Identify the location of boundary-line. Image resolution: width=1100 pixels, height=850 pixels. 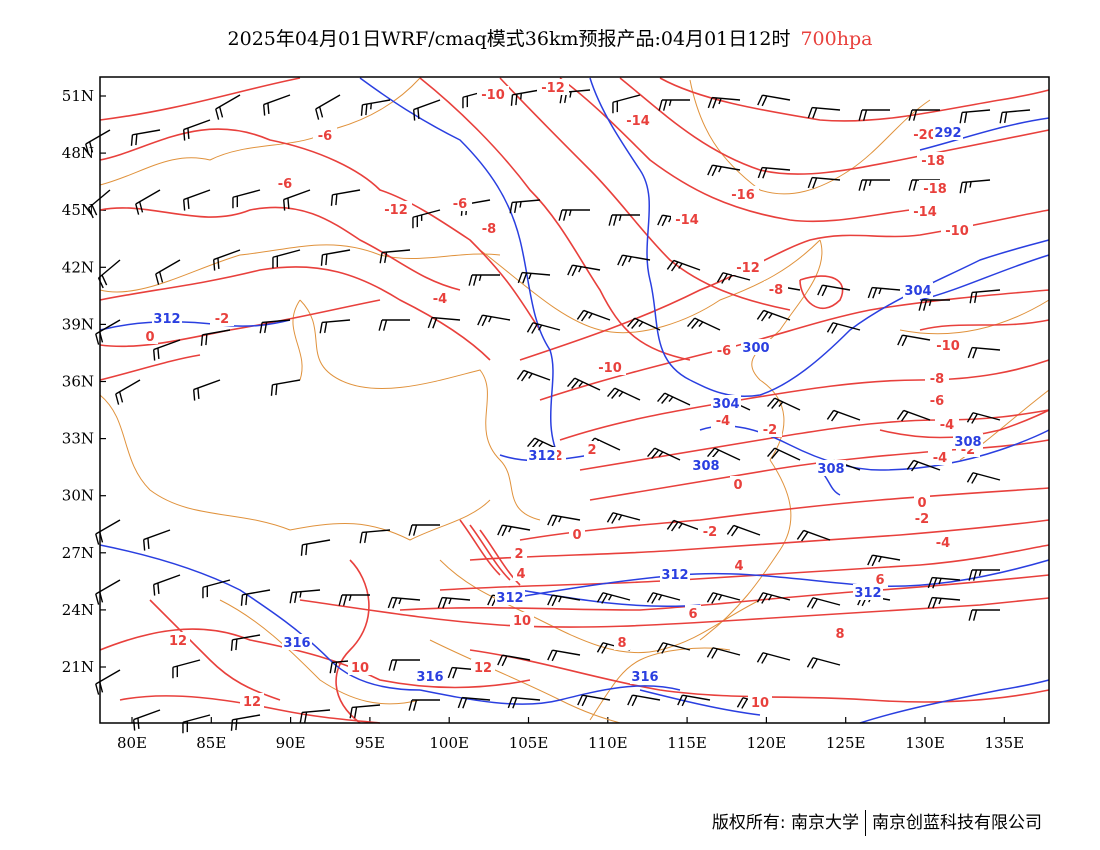
(300, 268).